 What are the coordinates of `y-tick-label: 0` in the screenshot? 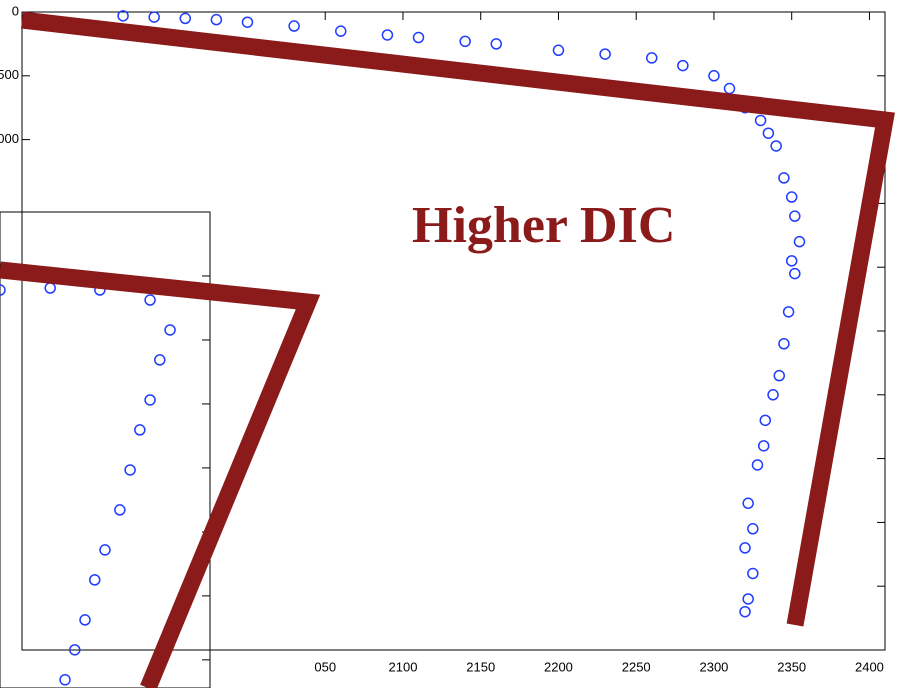 It's located at (15, 10).